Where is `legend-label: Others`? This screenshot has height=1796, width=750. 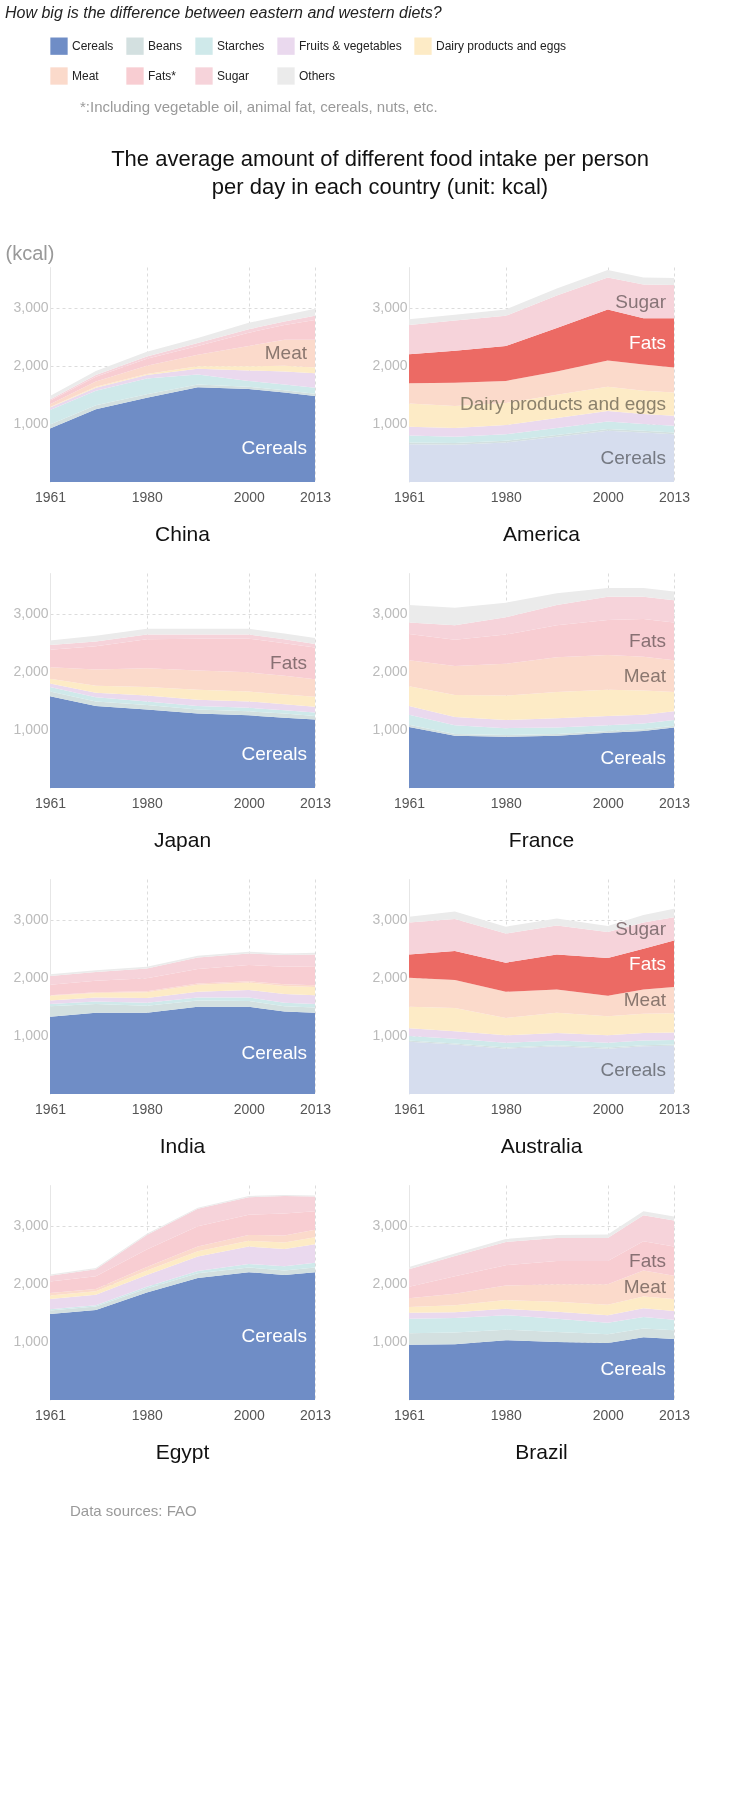 legend-label: Others is located at coordinates (317, 76).